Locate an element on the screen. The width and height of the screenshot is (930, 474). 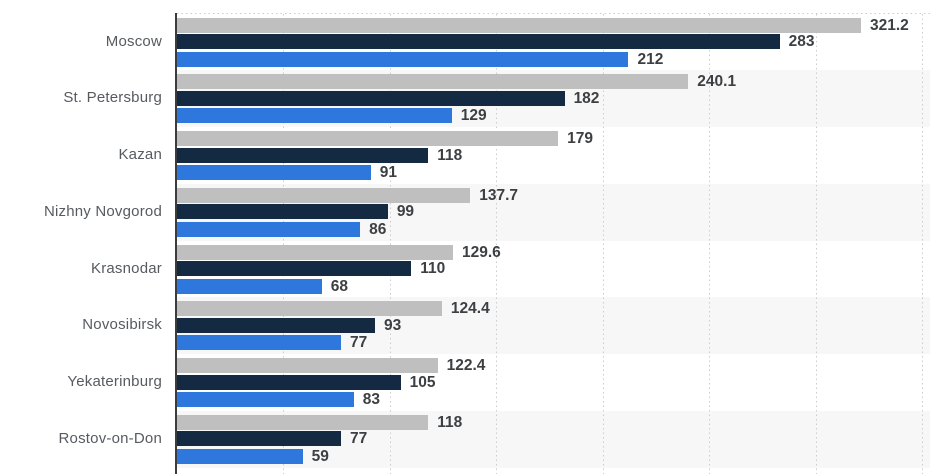
value-label: 83 is located at coordinates (371, 399).